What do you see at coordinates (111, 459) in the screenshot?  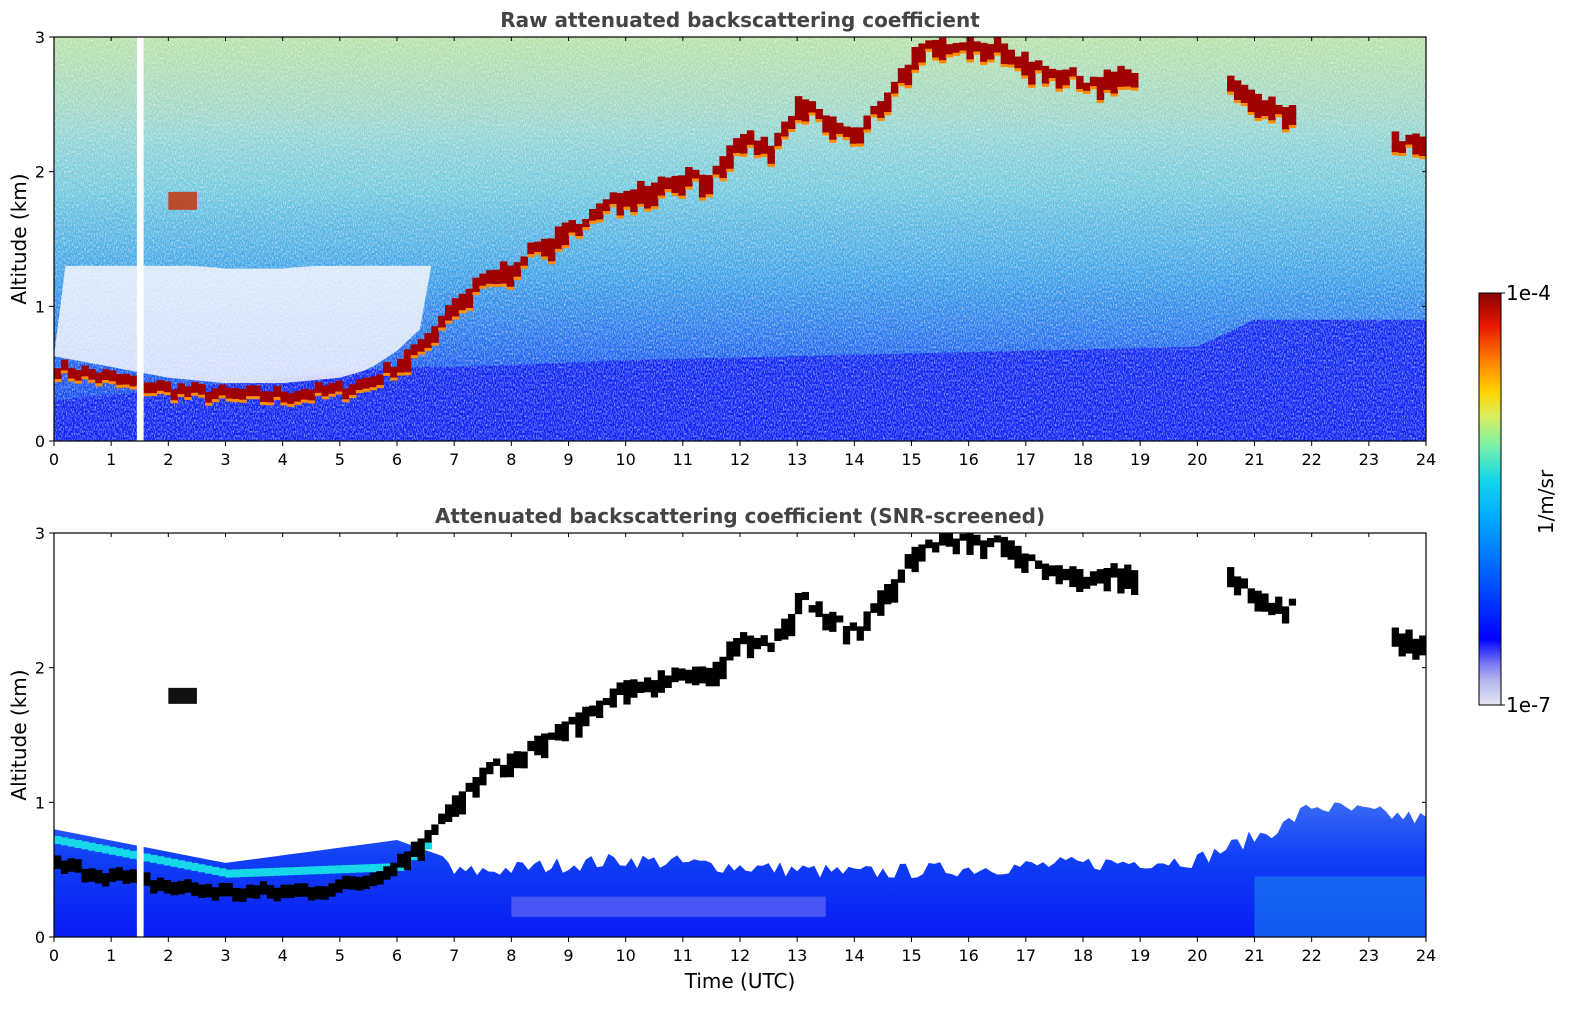 I see `x-tick-label: 1` at bounding box center [111, 459].